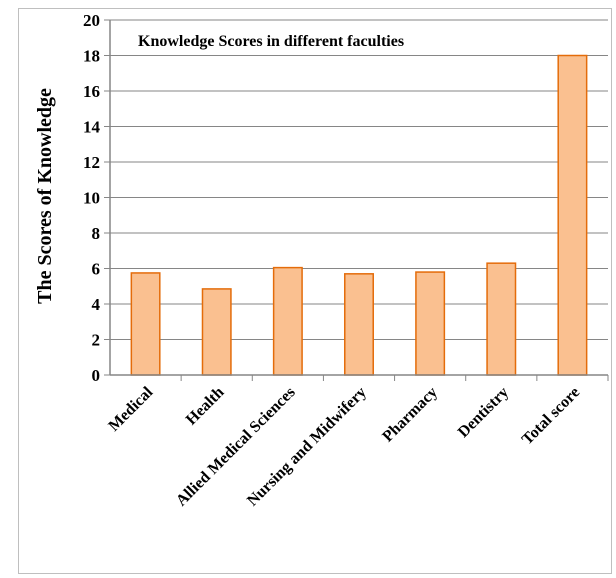  What do you see at coordinates (307, 447) in the screenshot?
I see `x-tick-label: Nursing and Midwifery` at bounding box center [307, 447].